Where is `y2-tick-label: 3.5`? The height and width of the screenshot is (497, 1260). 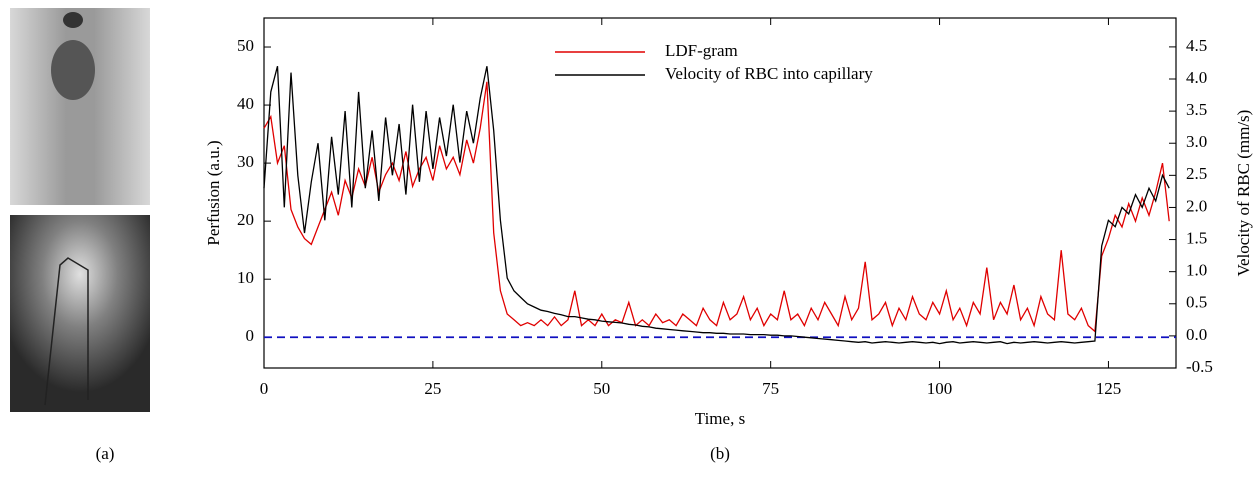
y2-tick-label: 3.5 is located at coordinates (1196, 109).